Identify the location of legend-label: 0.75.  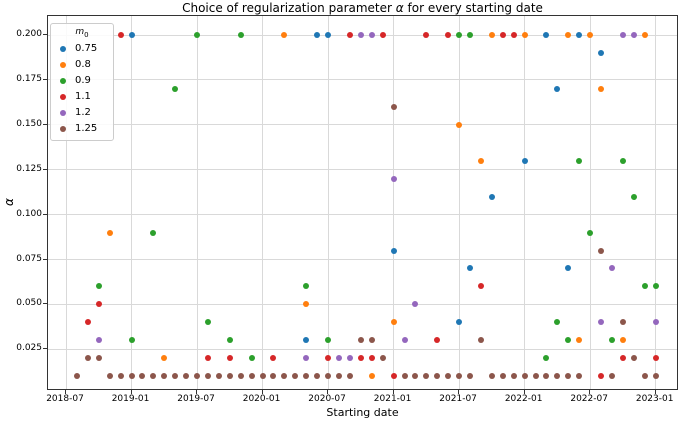
(86, 48).